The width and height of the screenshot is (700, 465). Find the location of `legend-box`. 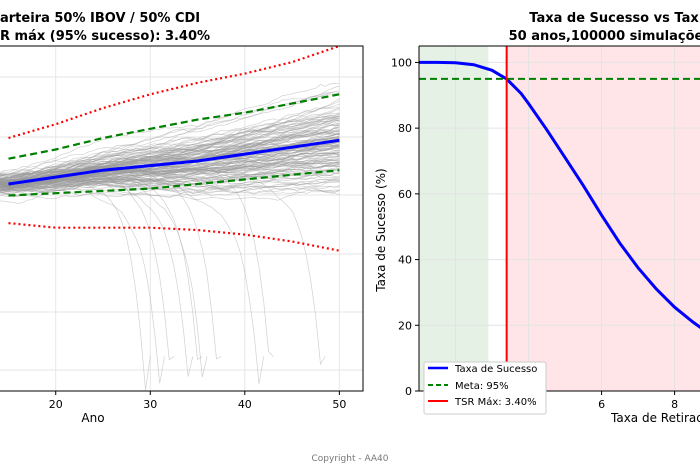

legend-box is located at coordinates (485, 388).